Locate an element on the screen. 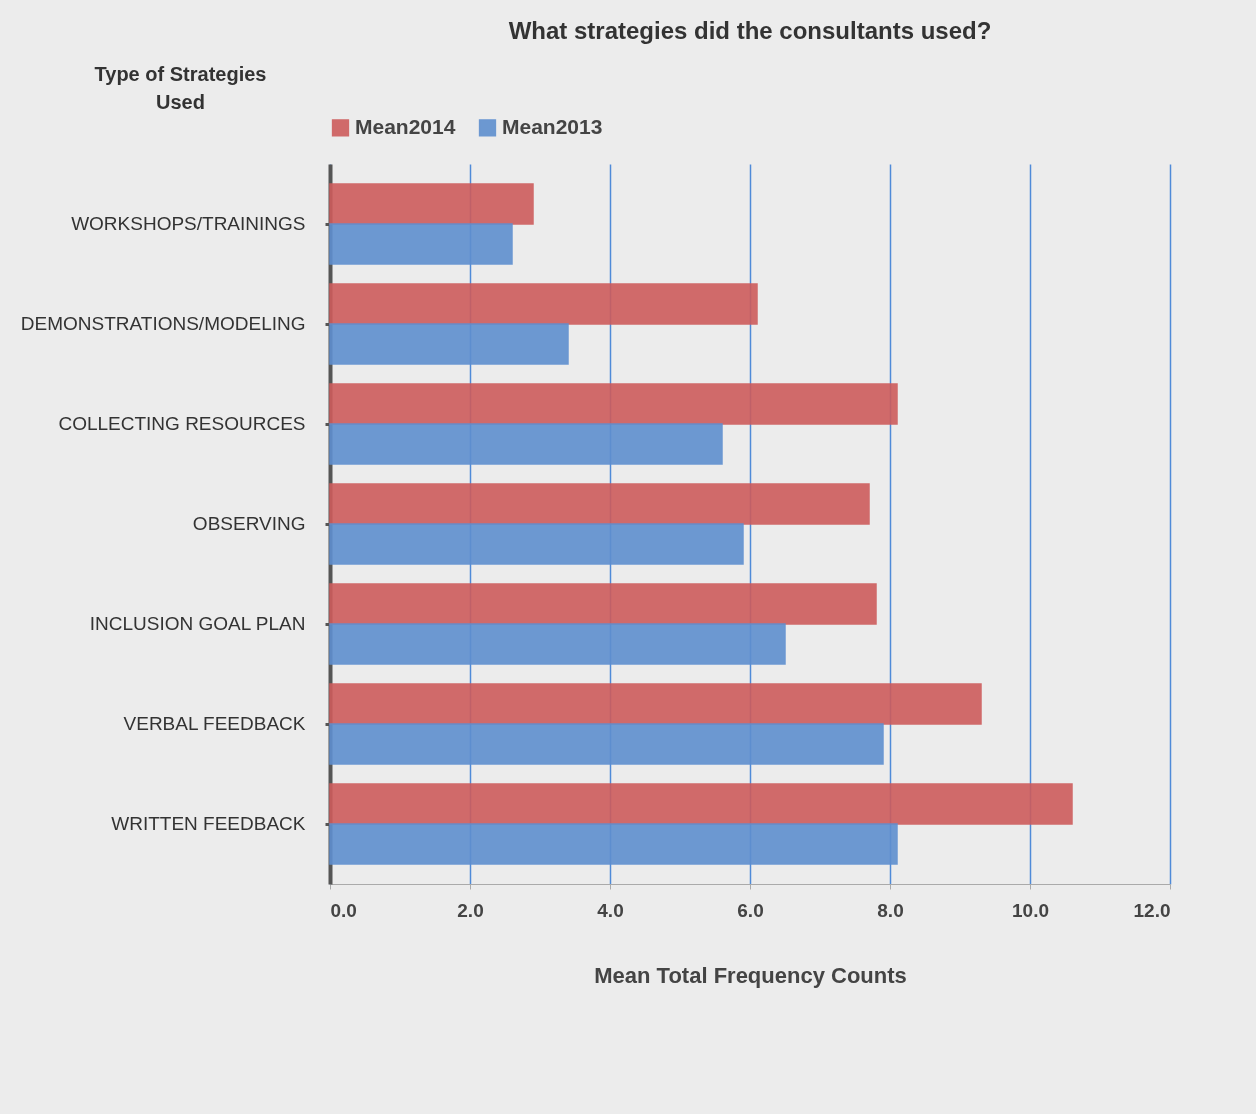  x-tick-label: 12.0 is located at coordinates (1152, 910).